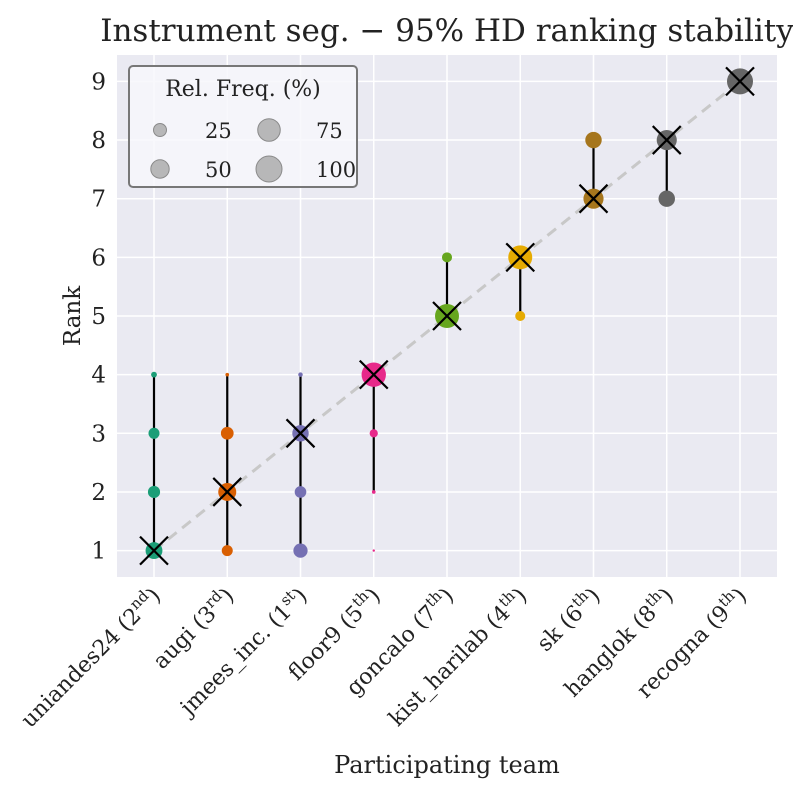 The image size is (793, 794). I want to click on legend-entries: 25 75 50 100, so click(253, 150).